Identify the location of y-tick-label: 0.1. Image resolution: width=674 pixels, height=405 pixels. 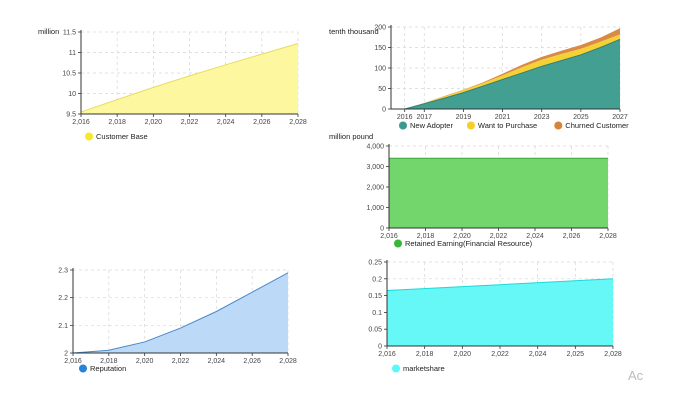
(377, 313).